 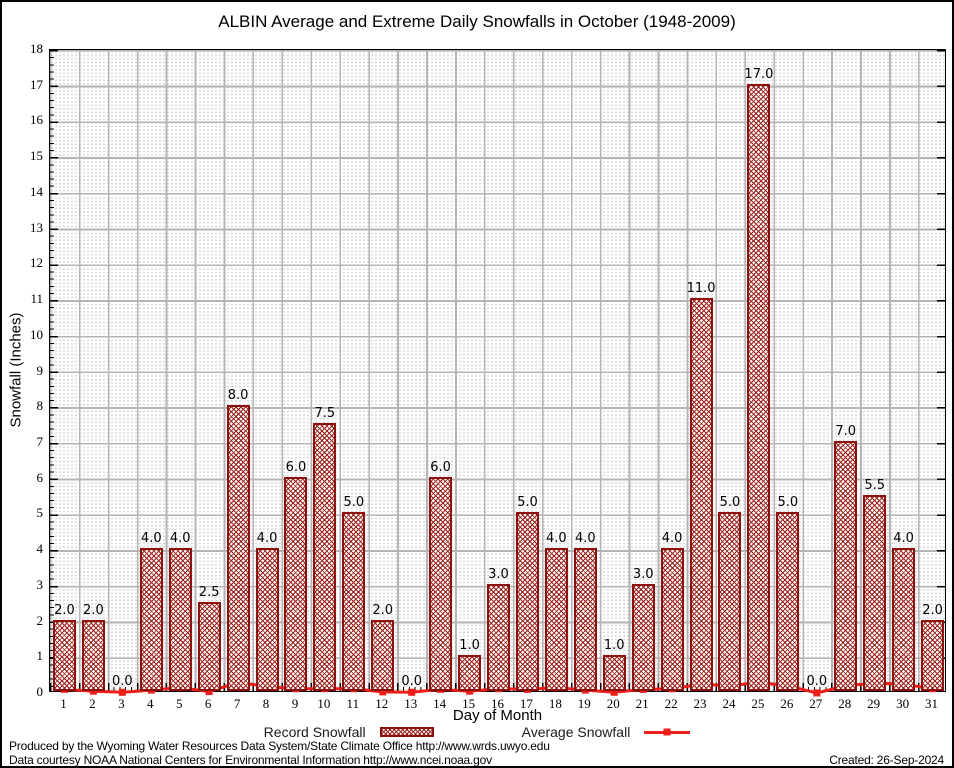 I want to click on y-tick-label: 1, so click(x=40, y=656).